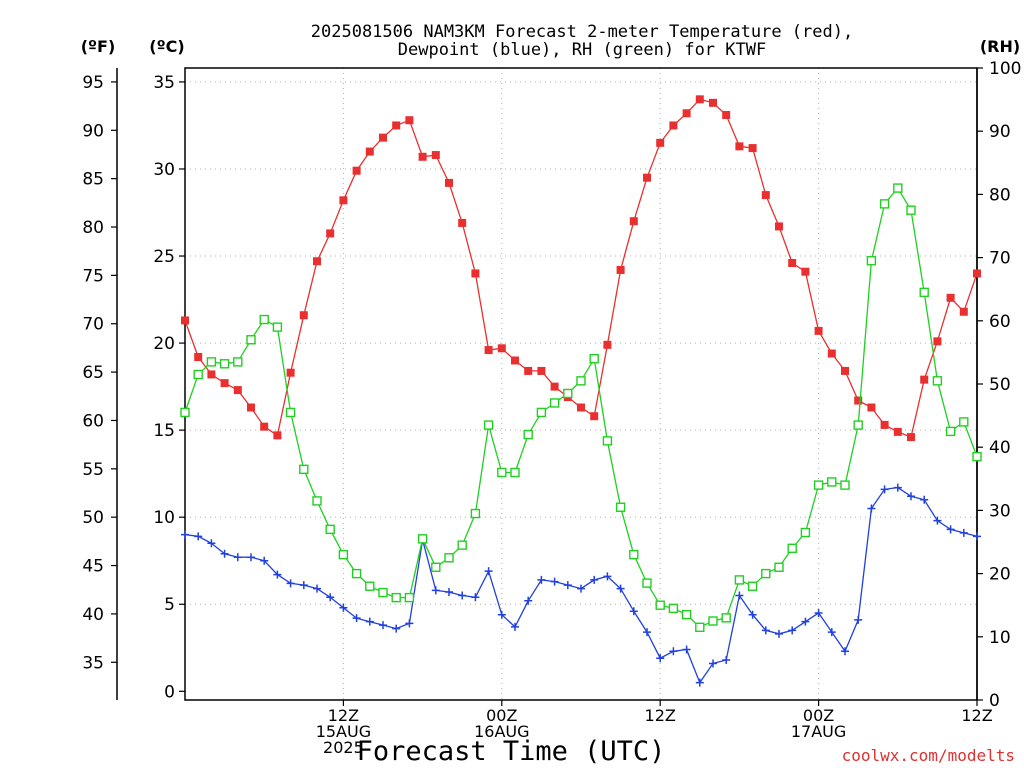 The height and width of the screenshot is (768, 1024). What do you see at coordinates (93, 131) in the screenshot?
I see `fahrenheit-tick-label: 90` at bounding box center [93, 131].